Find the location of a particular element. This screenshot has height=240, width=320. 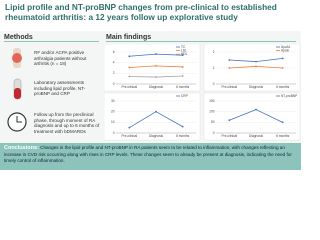

methods-heading: Methods is located at coordinates (51, 38).